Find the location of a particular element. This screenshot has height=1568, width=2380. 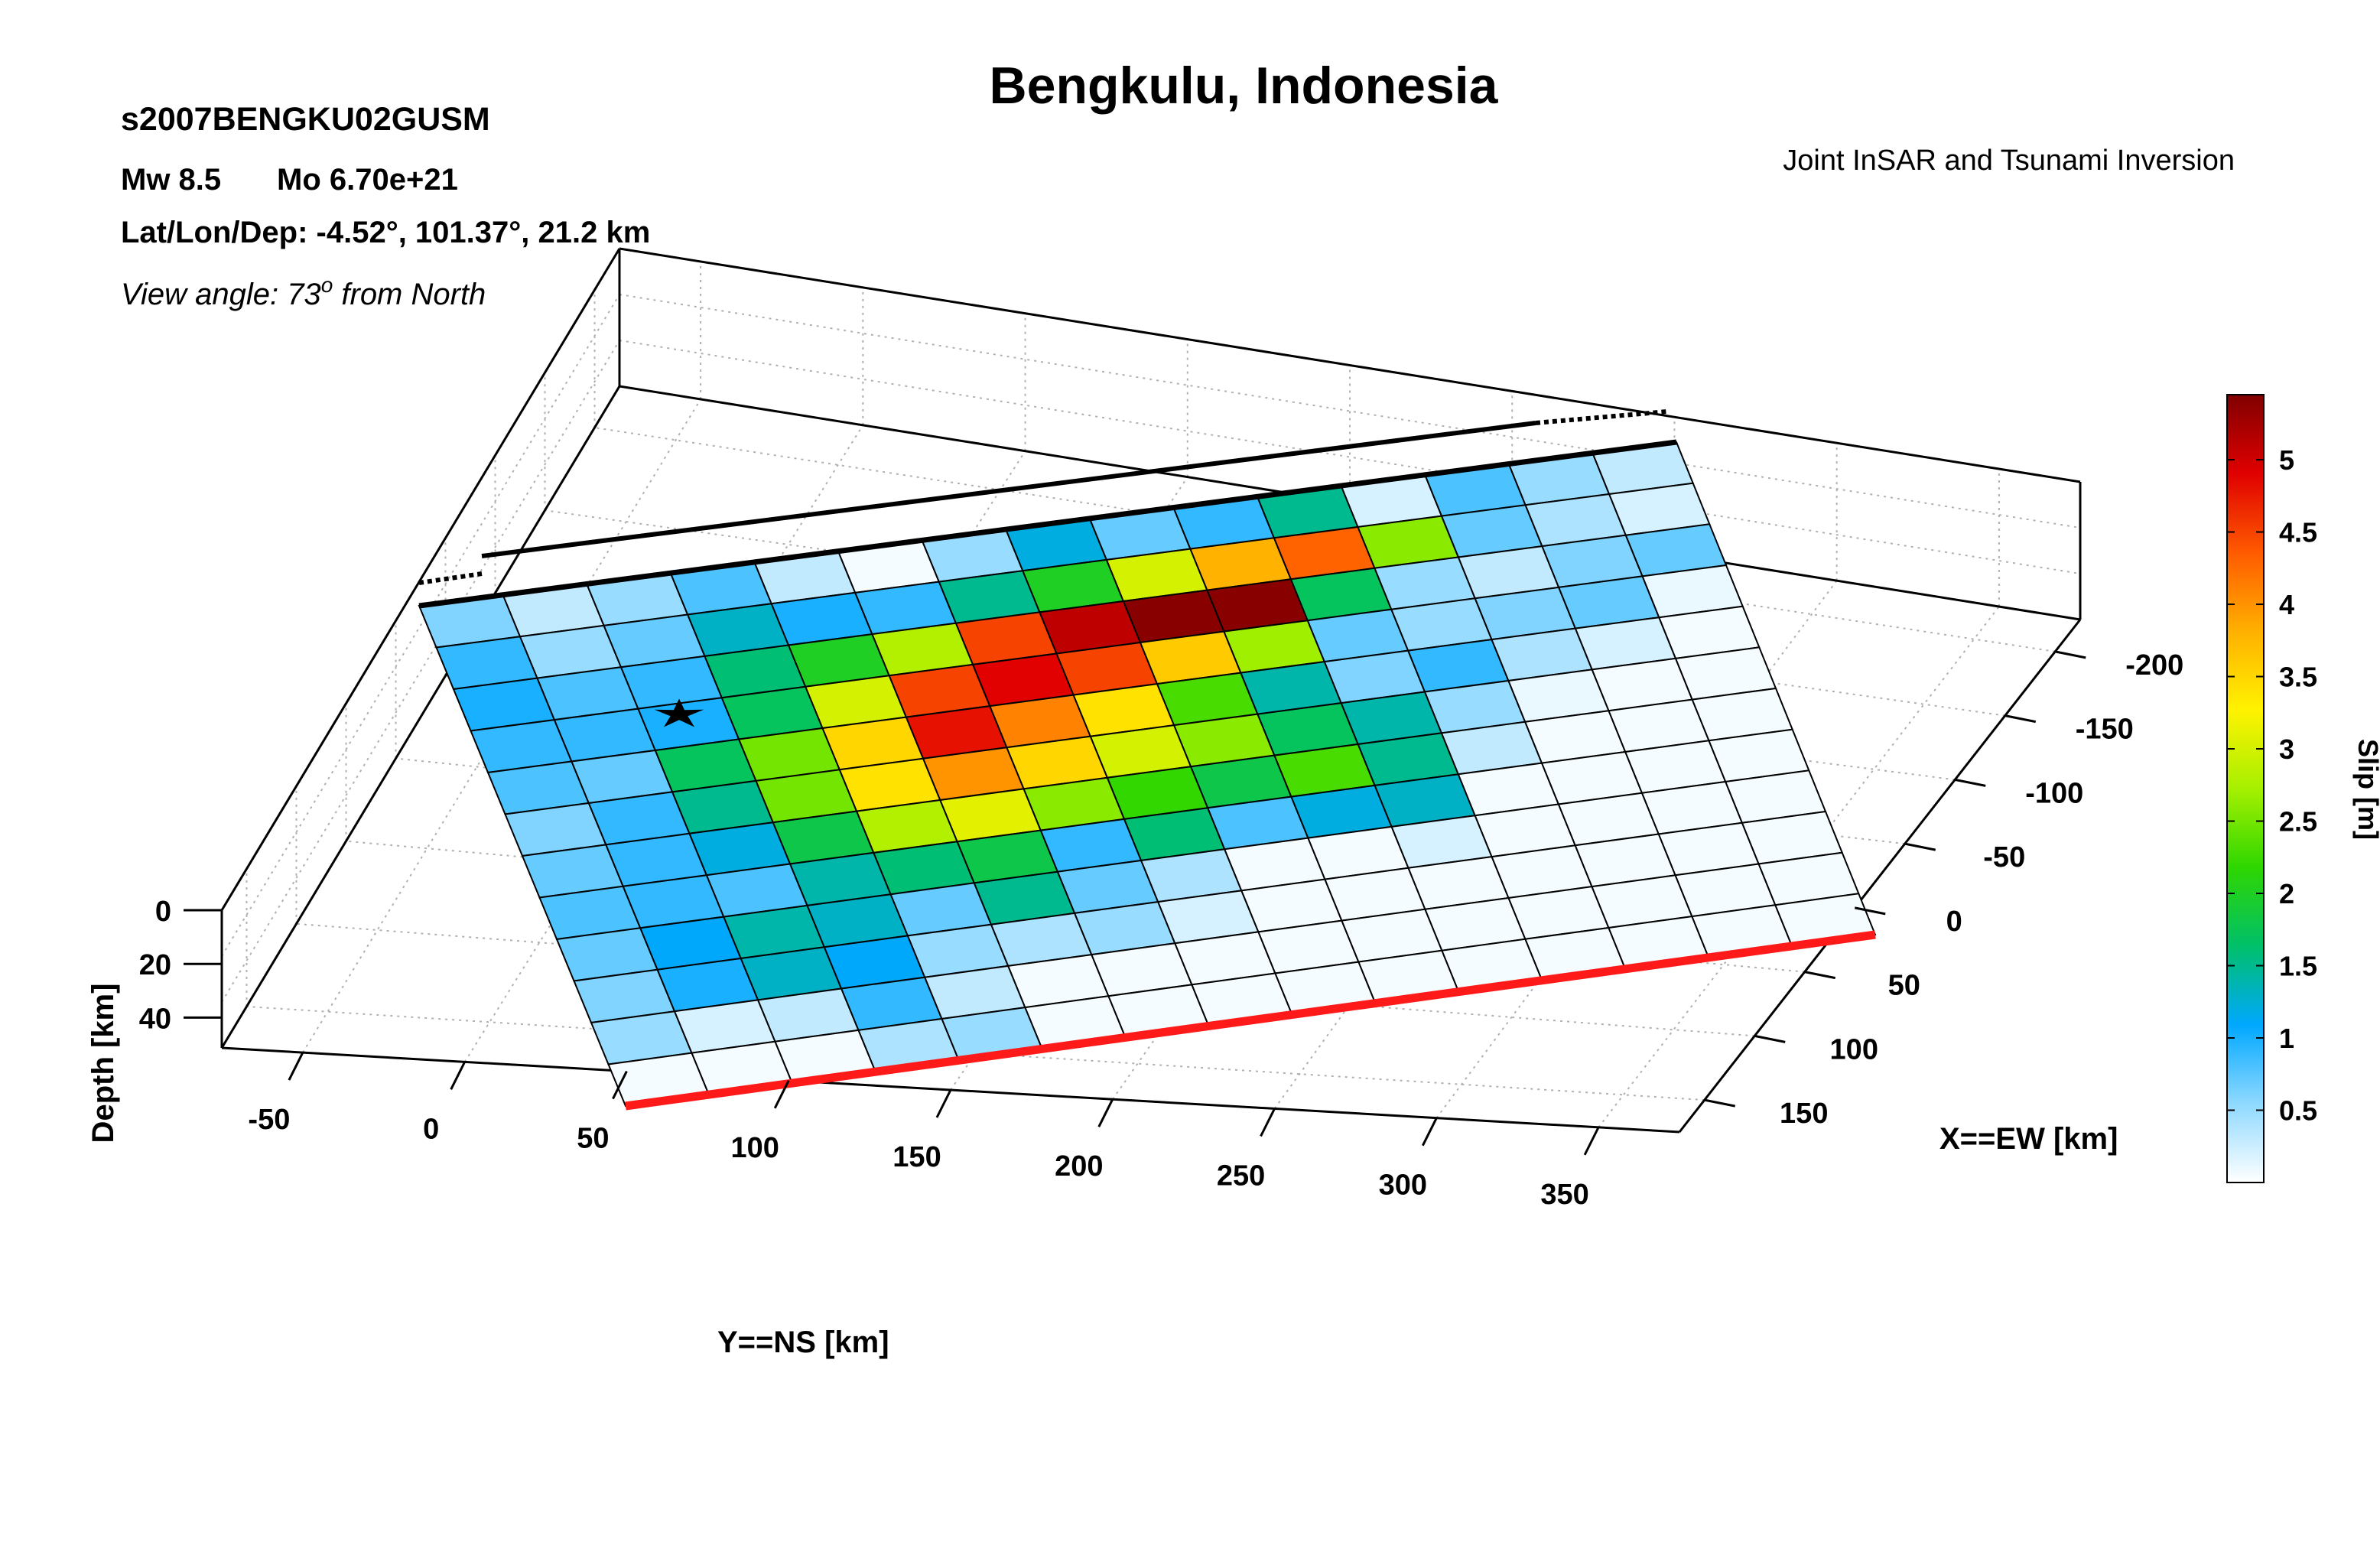

y-tick-label: 300 is located at coordinates (1403, 1186).